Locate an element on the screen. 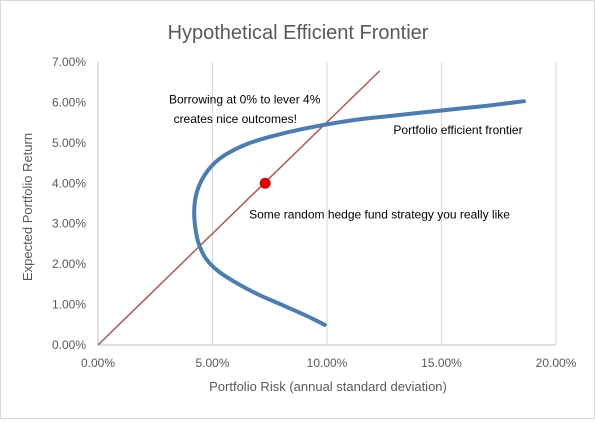 The width and height of the screenshot is (595, 423). y-tick-label: 1.00% is located at coordinates (69, 305).